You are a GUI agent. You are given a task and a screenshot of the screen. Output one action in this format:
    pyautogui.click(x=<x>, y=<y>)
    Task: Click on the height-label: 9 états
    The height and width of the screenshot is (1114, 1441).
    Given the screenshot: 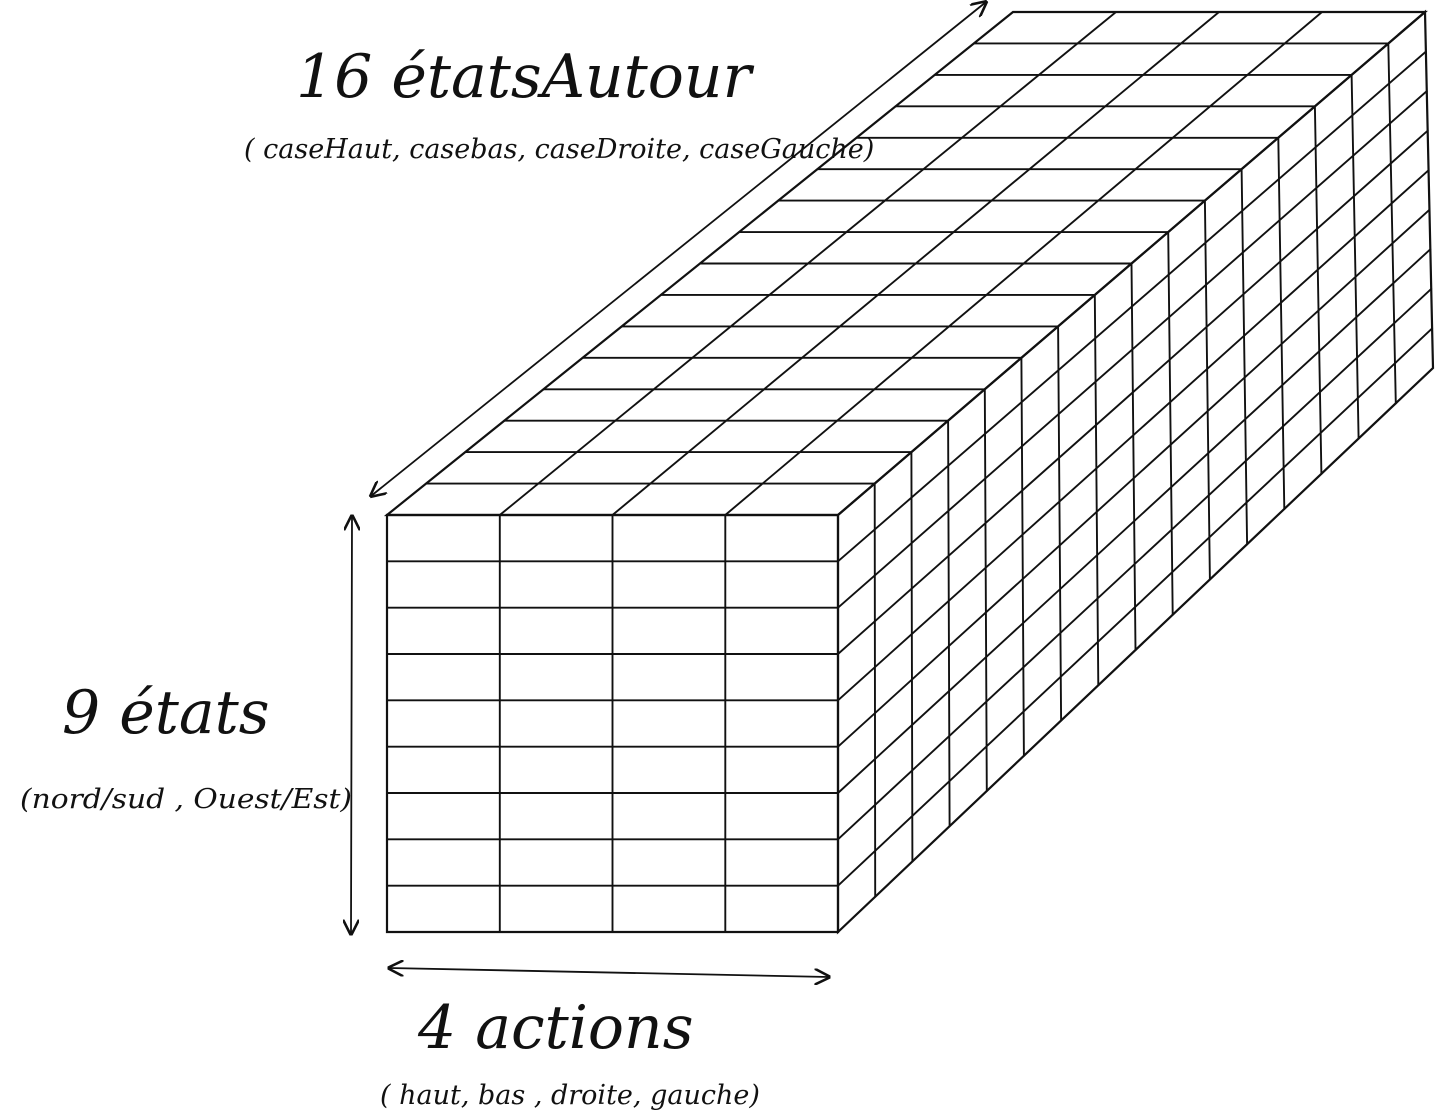 What is the action you would take?
    pyautogui.click(x=166, y=713)
    